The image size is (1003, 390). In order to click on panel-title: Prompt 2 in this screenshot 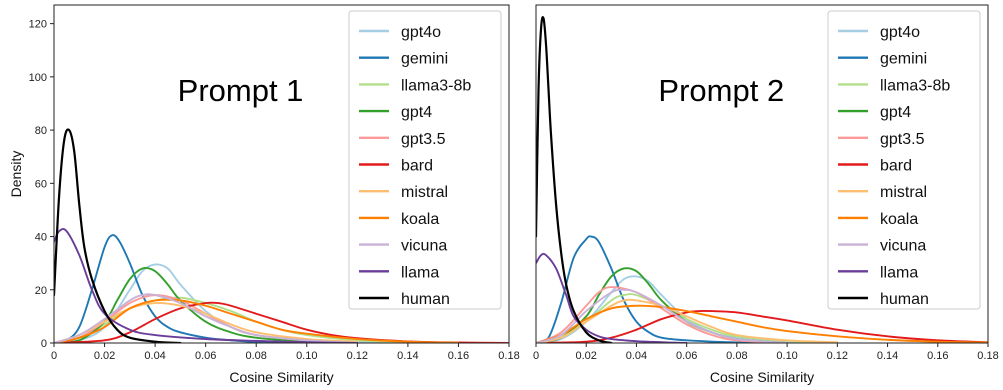, I will do `click(721, 90)`.